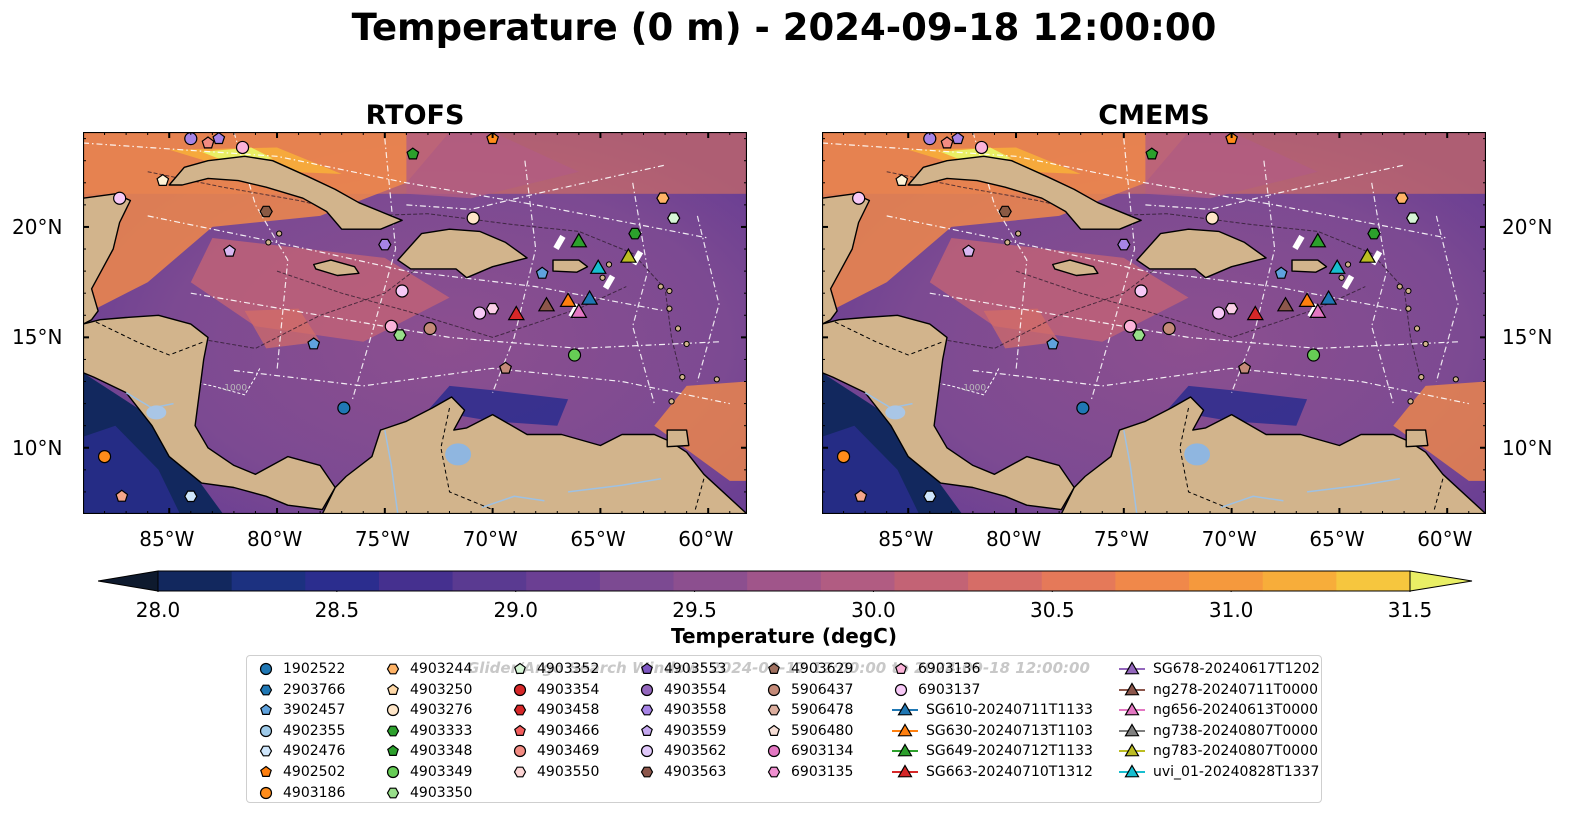 The height and width of the screenshot is (828, 1592). I want to click on legend-label: 3902457, so click(314, 710).